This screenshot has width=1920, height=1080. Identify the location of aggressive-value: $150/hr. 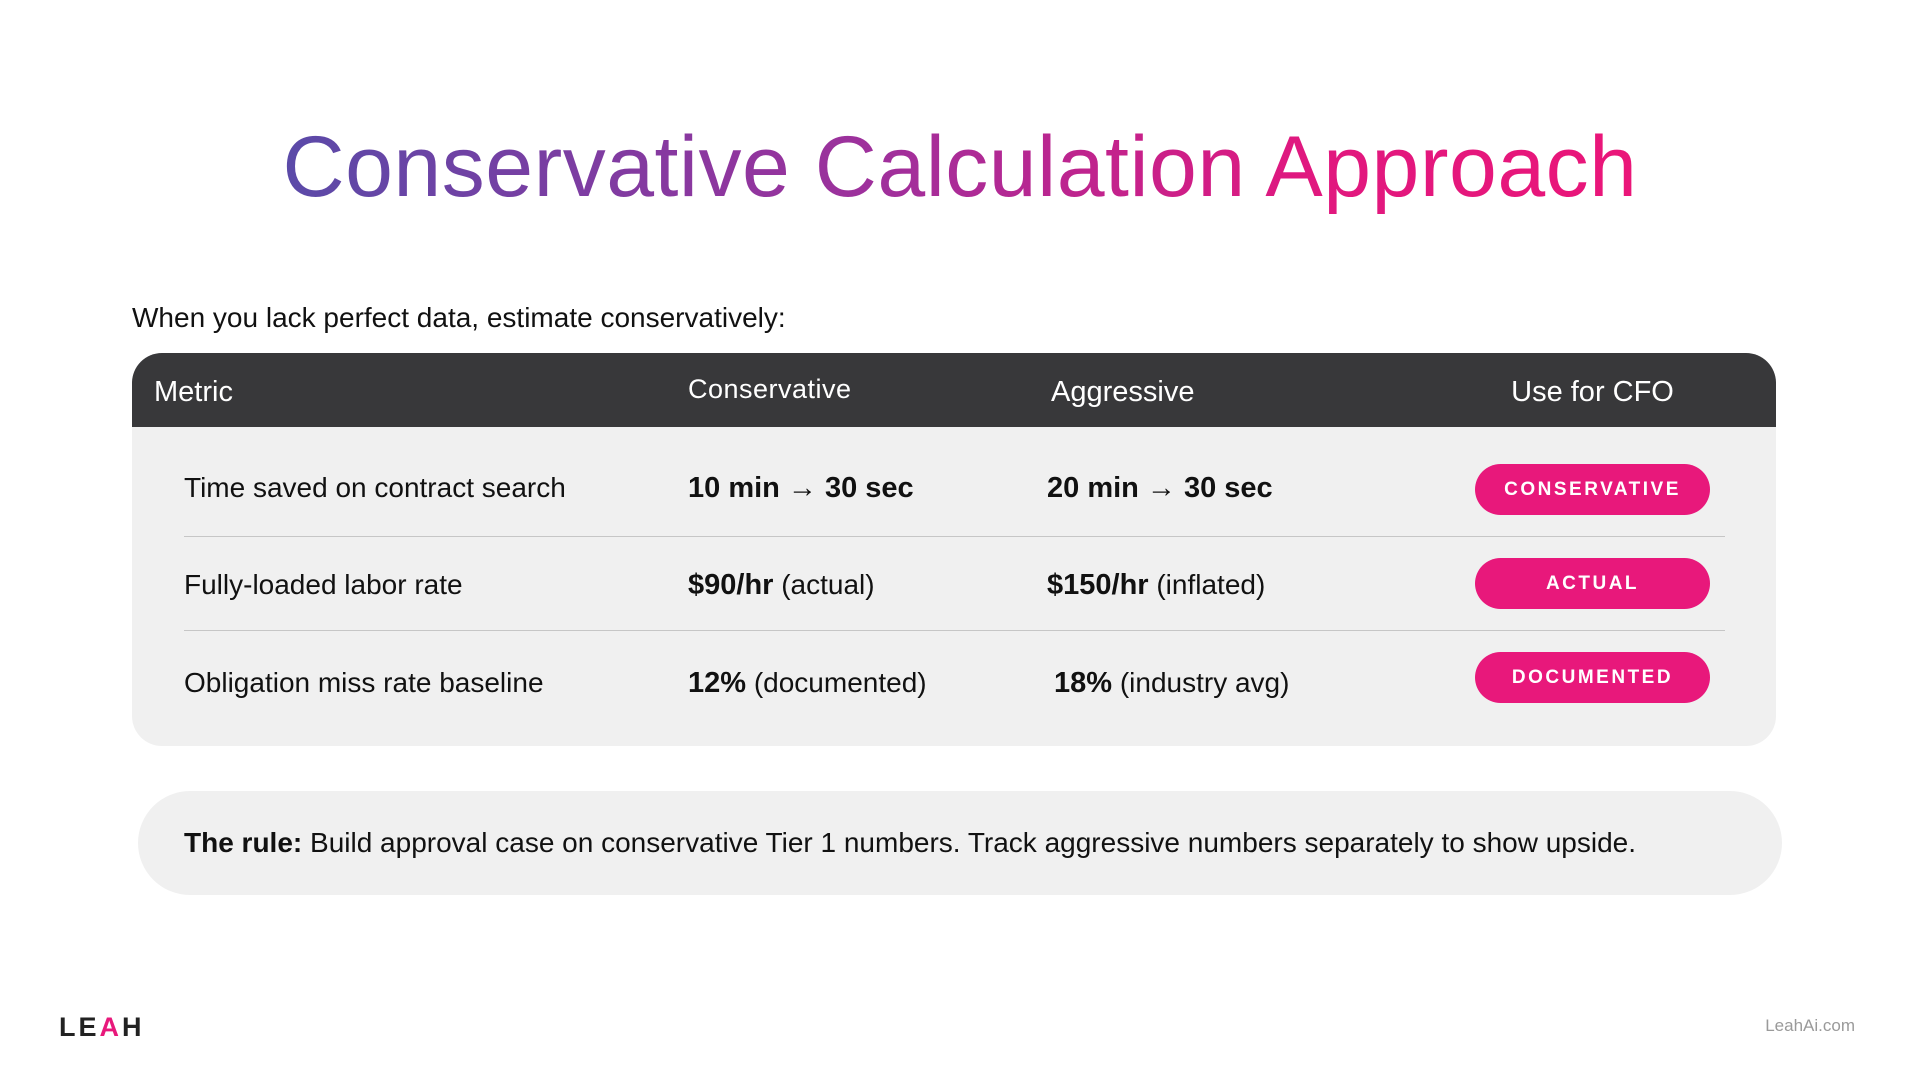
(1098, 585).